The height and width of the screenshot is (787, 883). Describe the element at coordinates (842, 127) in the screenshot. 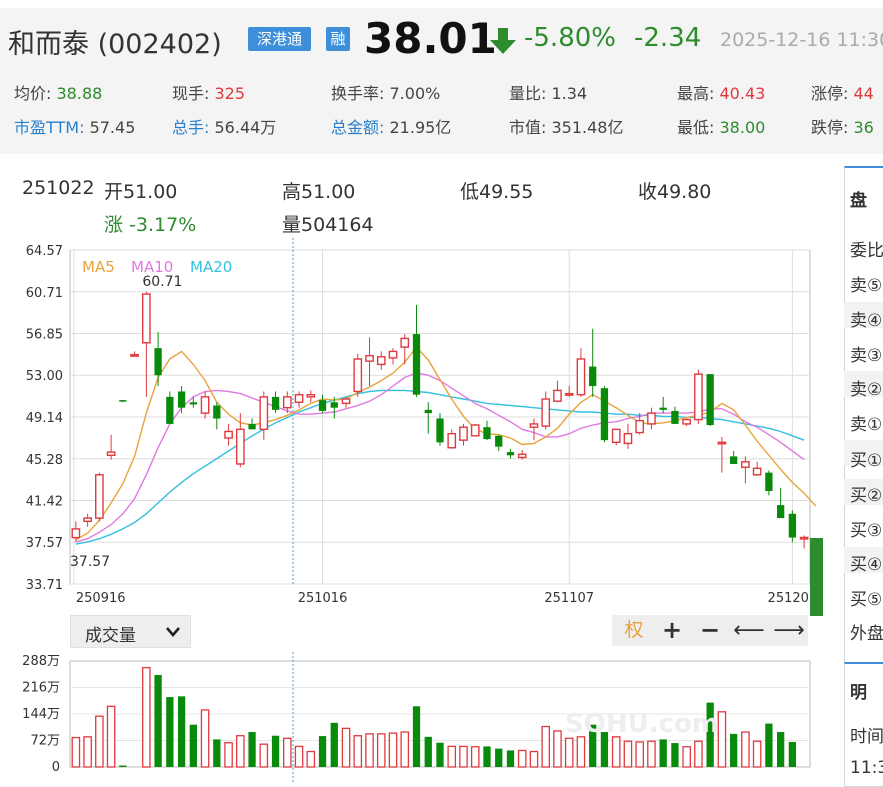

I see `stat-limitdown: 跌停: 36` at that location.